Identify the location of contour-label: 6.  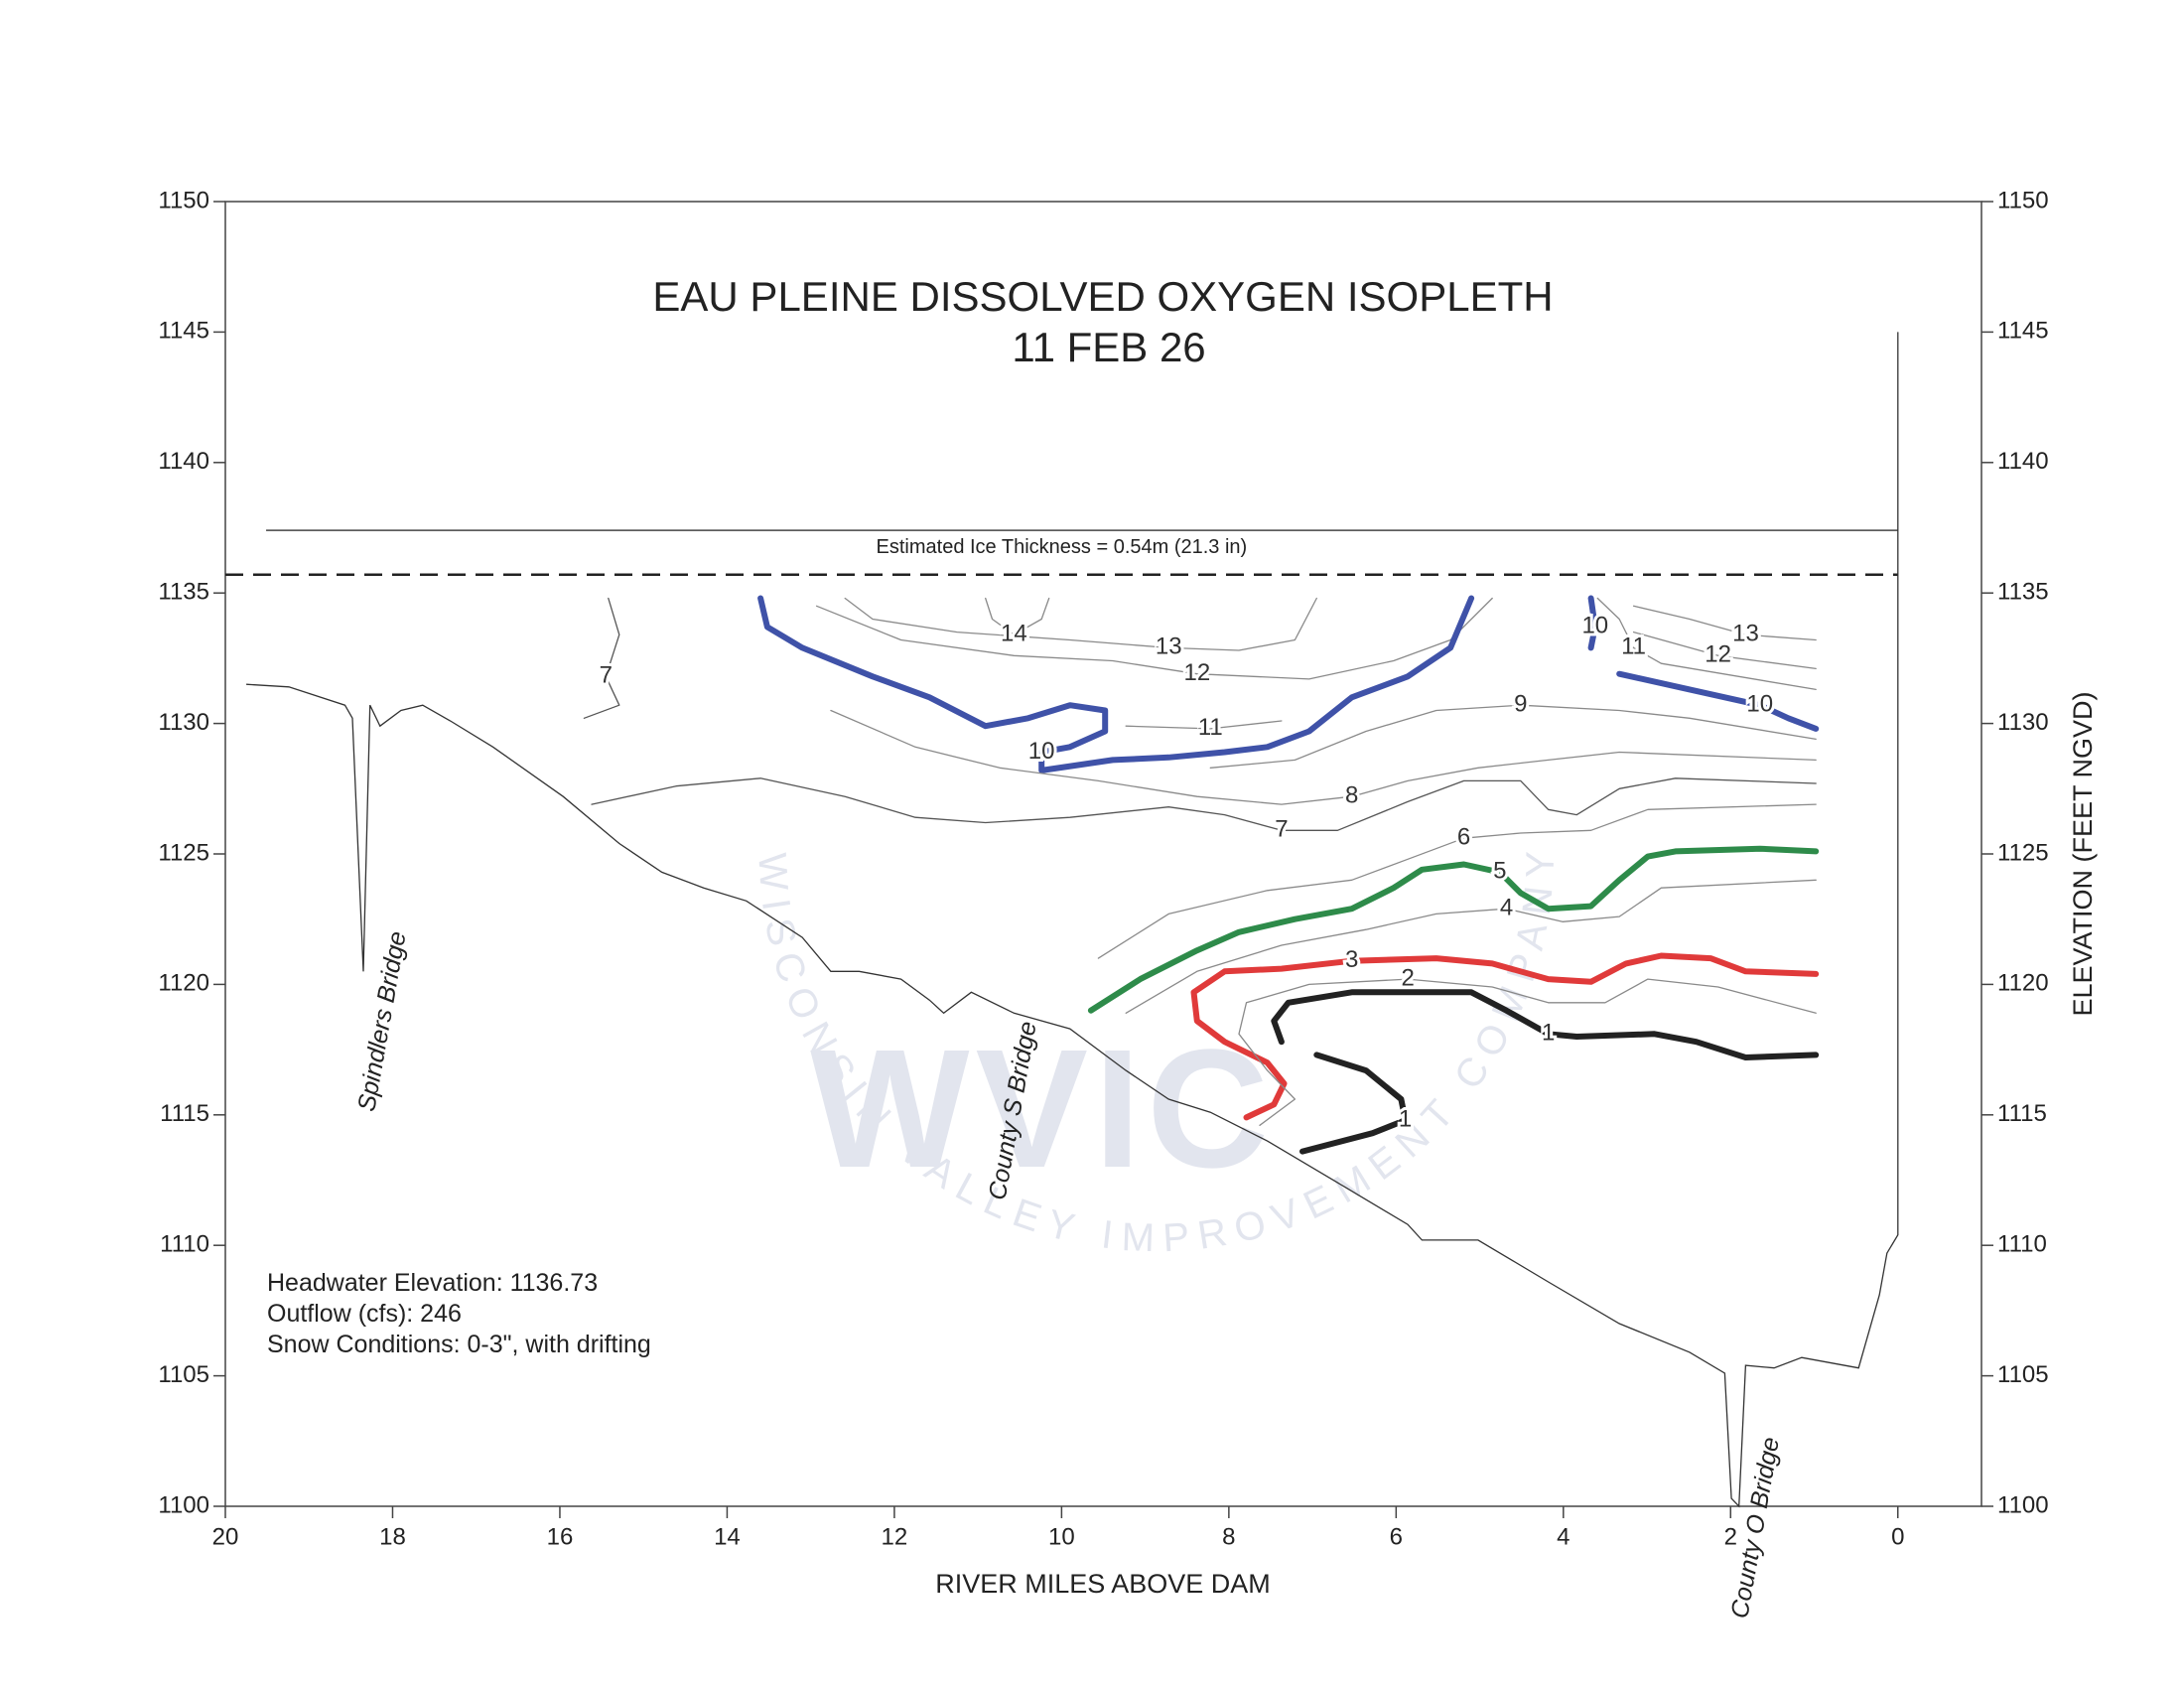
(1463, 837).